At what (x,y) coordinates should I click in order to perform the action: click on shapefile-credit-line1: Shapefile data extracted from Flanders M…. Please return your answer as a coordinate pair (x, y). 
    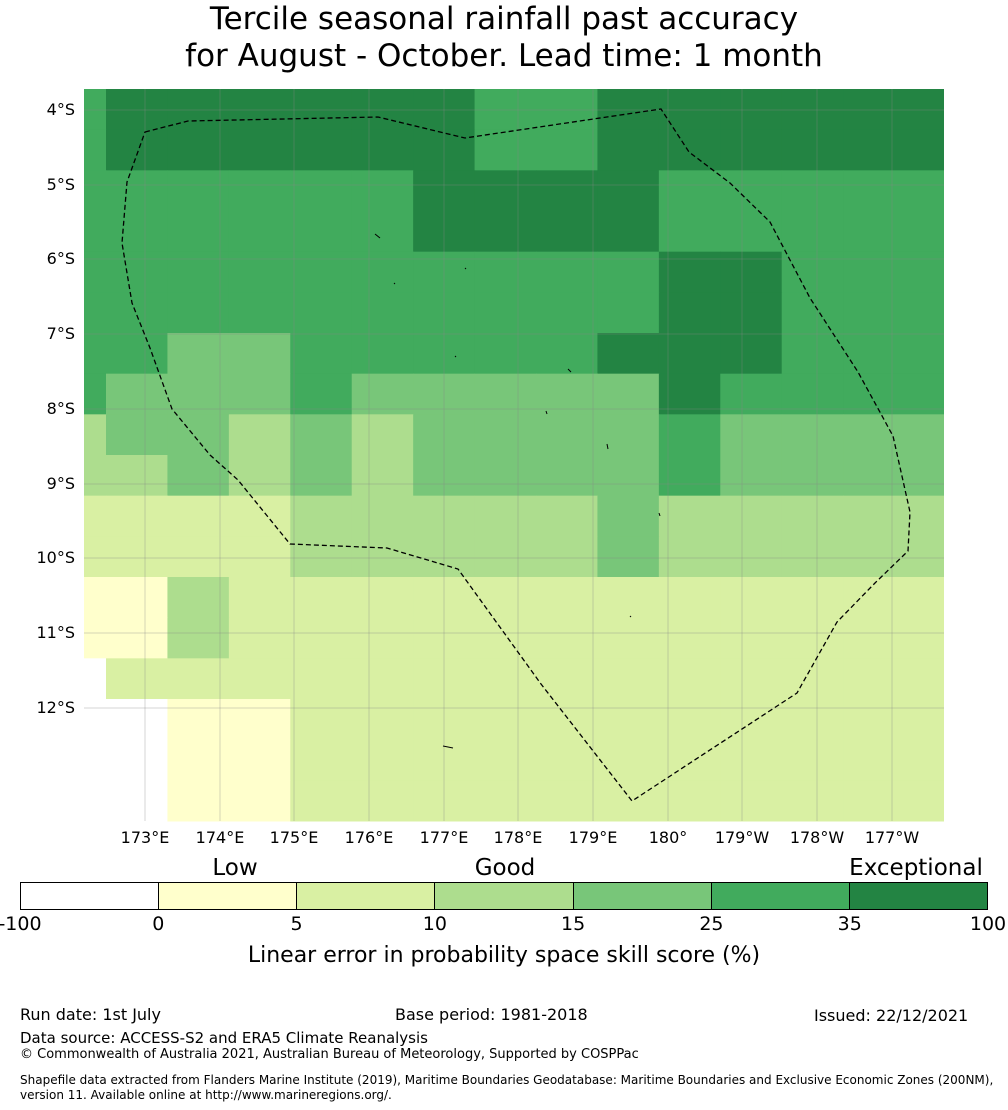
    Looking at the image, I should click on (507, 1080).